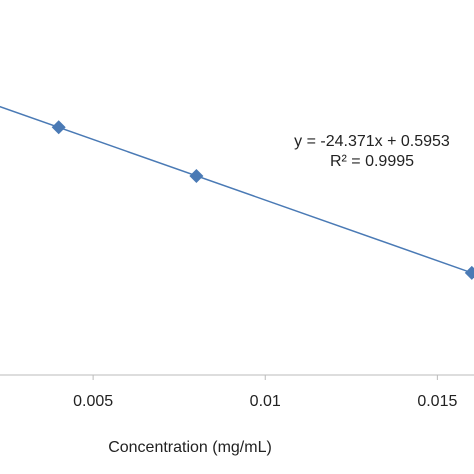 This screenshot has width=474, height=474. What do you see at coordinates (93, 401) in the screenshot?
I see `x-tick-label: 0.005` at bounding box center [93, 401].